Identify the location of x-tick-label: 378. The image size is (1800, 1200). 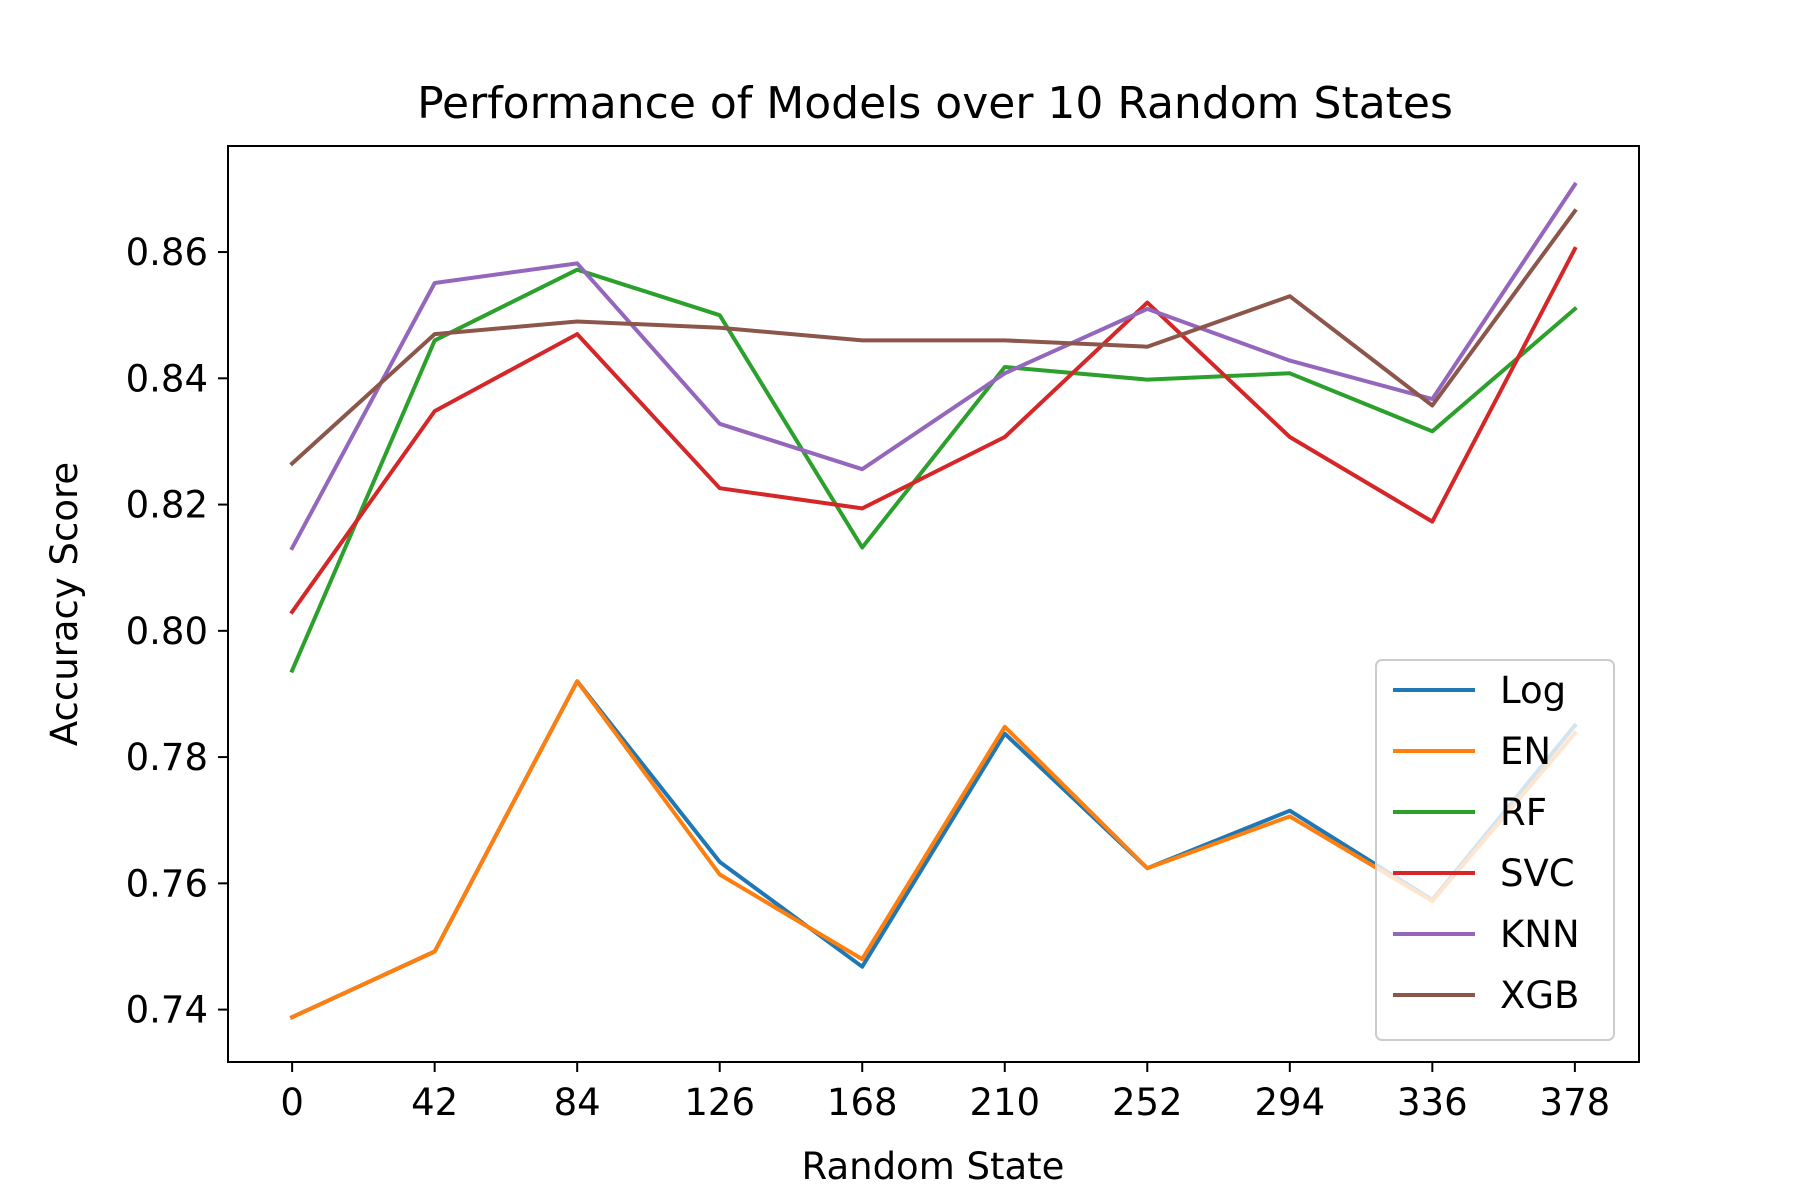
(1575, 1102).